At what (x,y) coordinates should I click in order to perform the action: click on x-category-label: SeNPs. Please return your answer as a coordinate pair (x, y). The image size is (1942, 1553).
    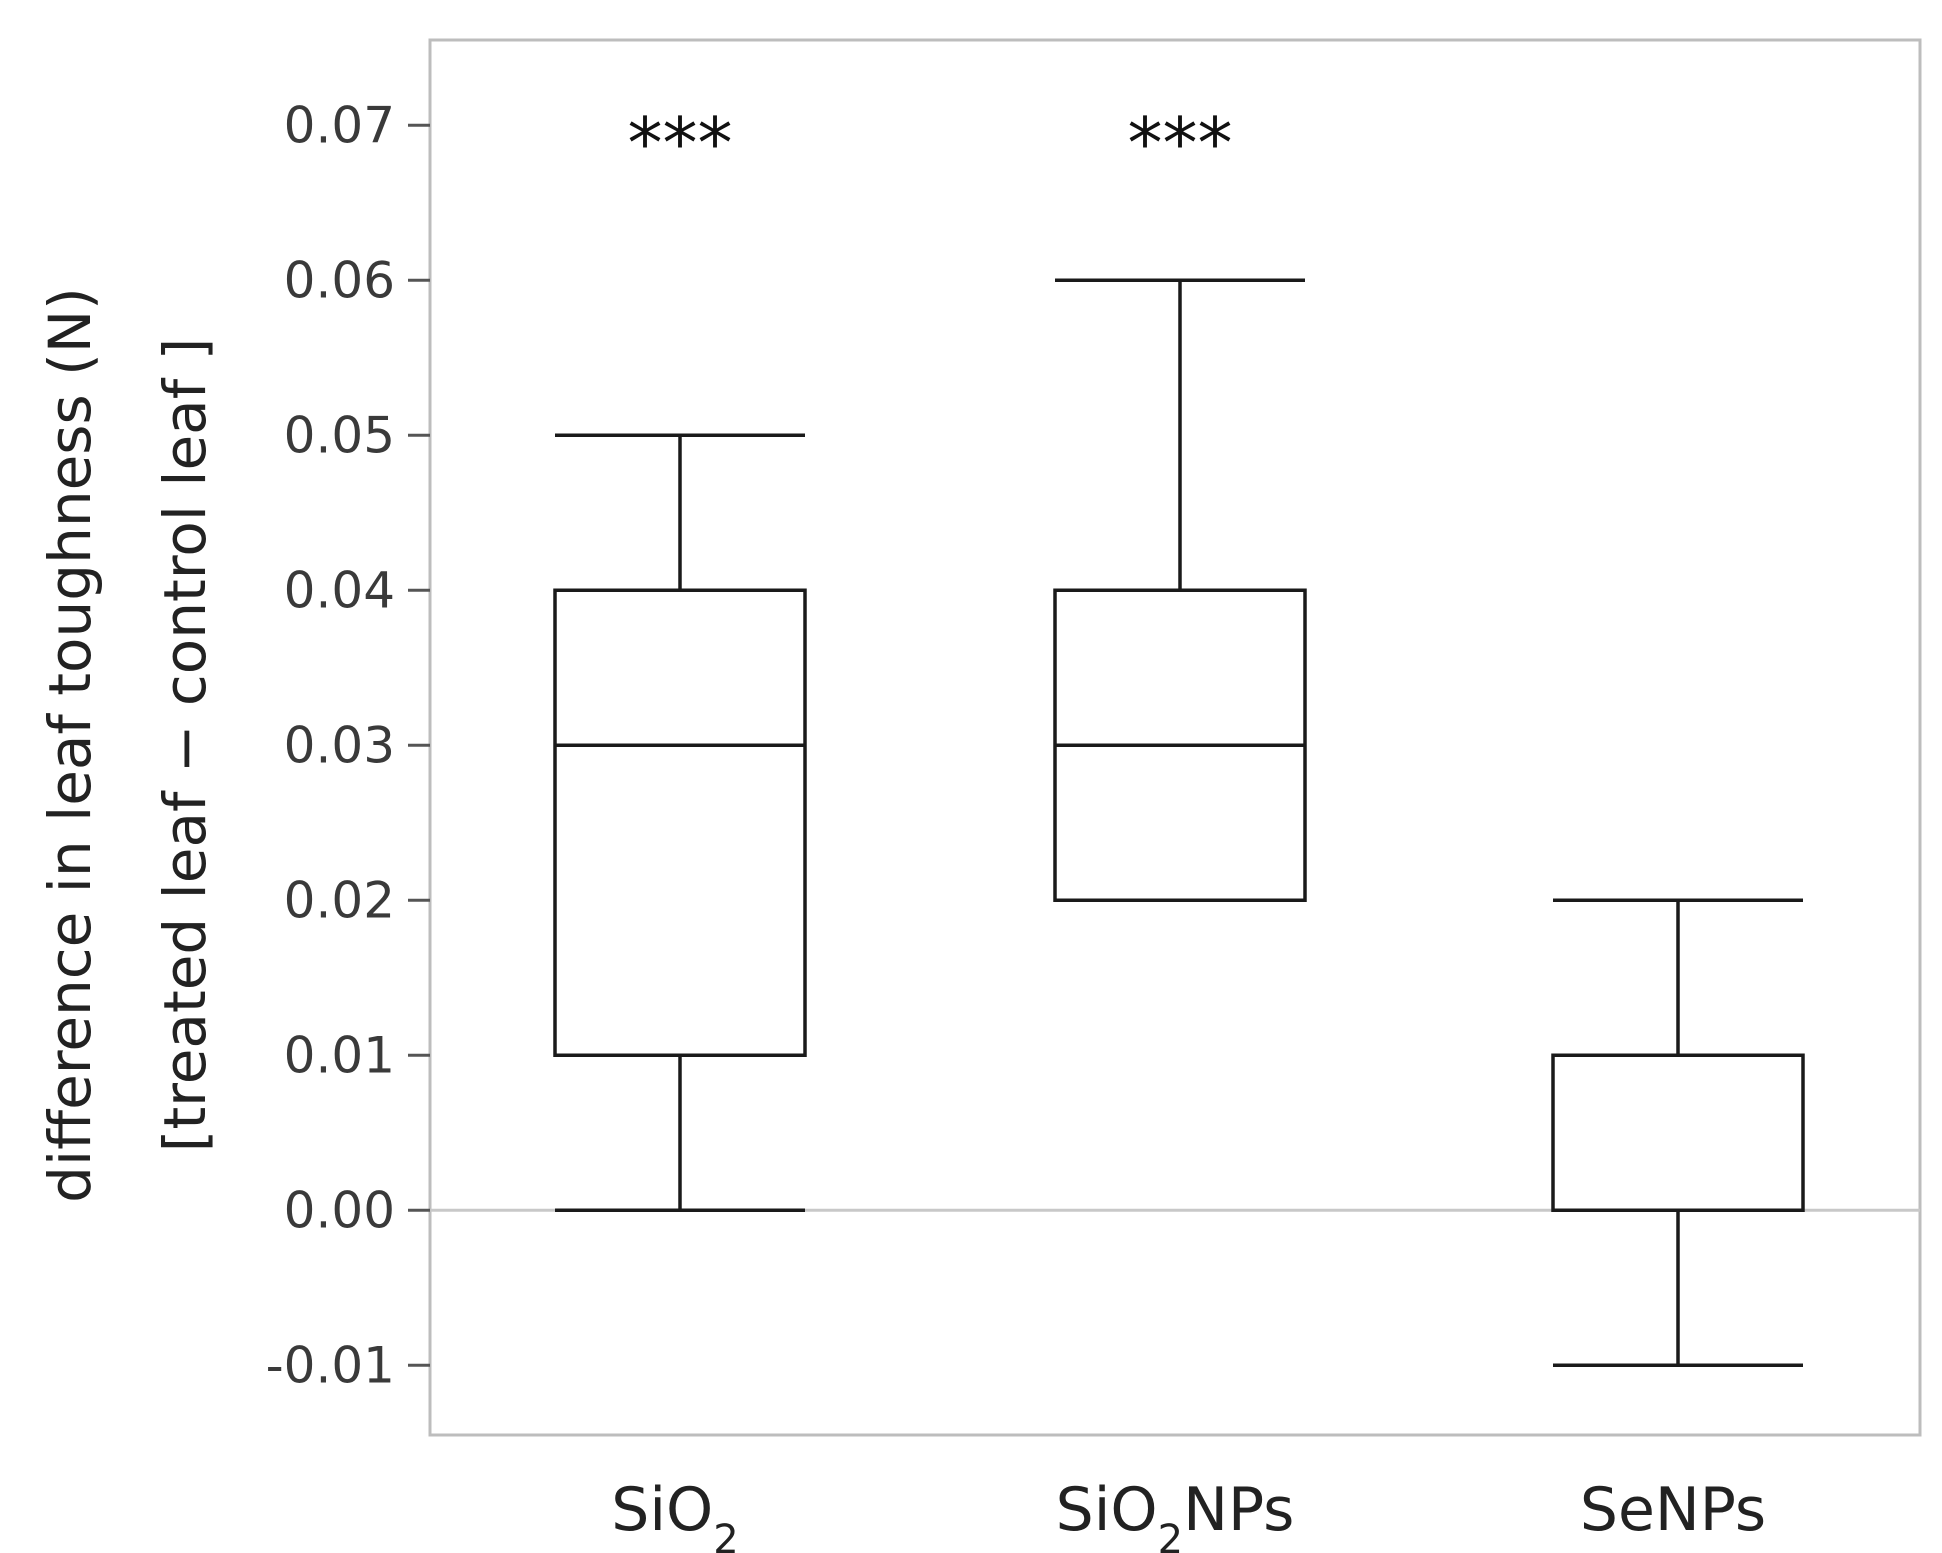
    Looking at the image, I should click on (1673, 1510).